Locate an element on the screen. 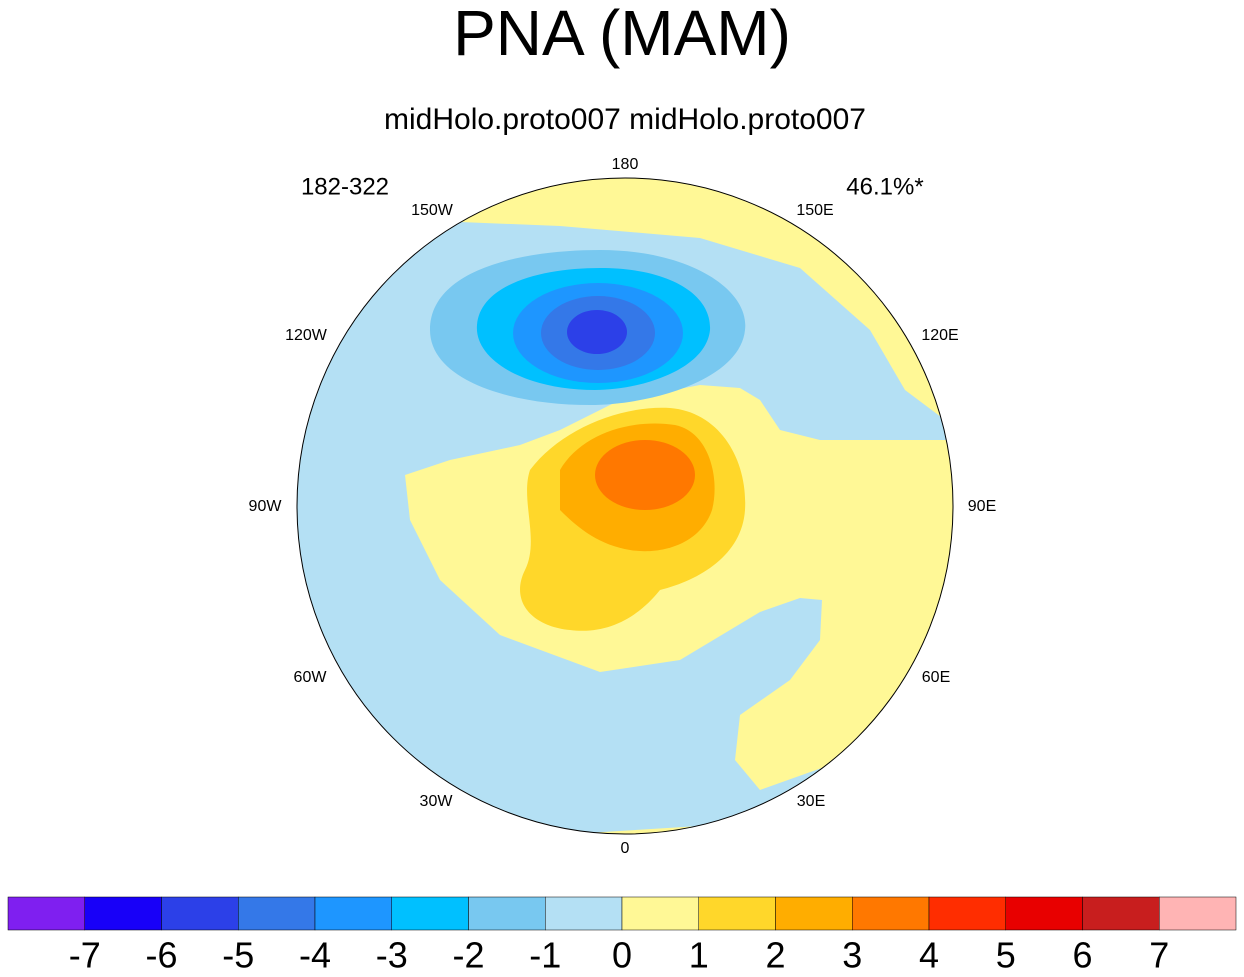 This screenshot has width=1244, height=977. colorbar-label: 3 is located at coordinates (852, 955).